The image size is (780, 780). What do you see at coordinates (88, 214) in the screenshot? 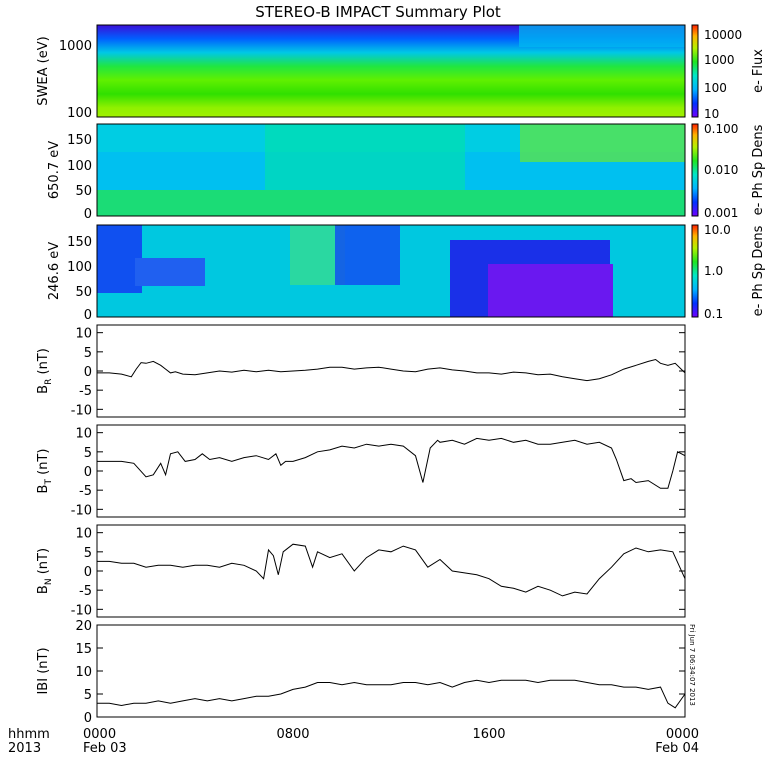
I see `pad650-ytick-0: 0` at bounding box center [88, 214].